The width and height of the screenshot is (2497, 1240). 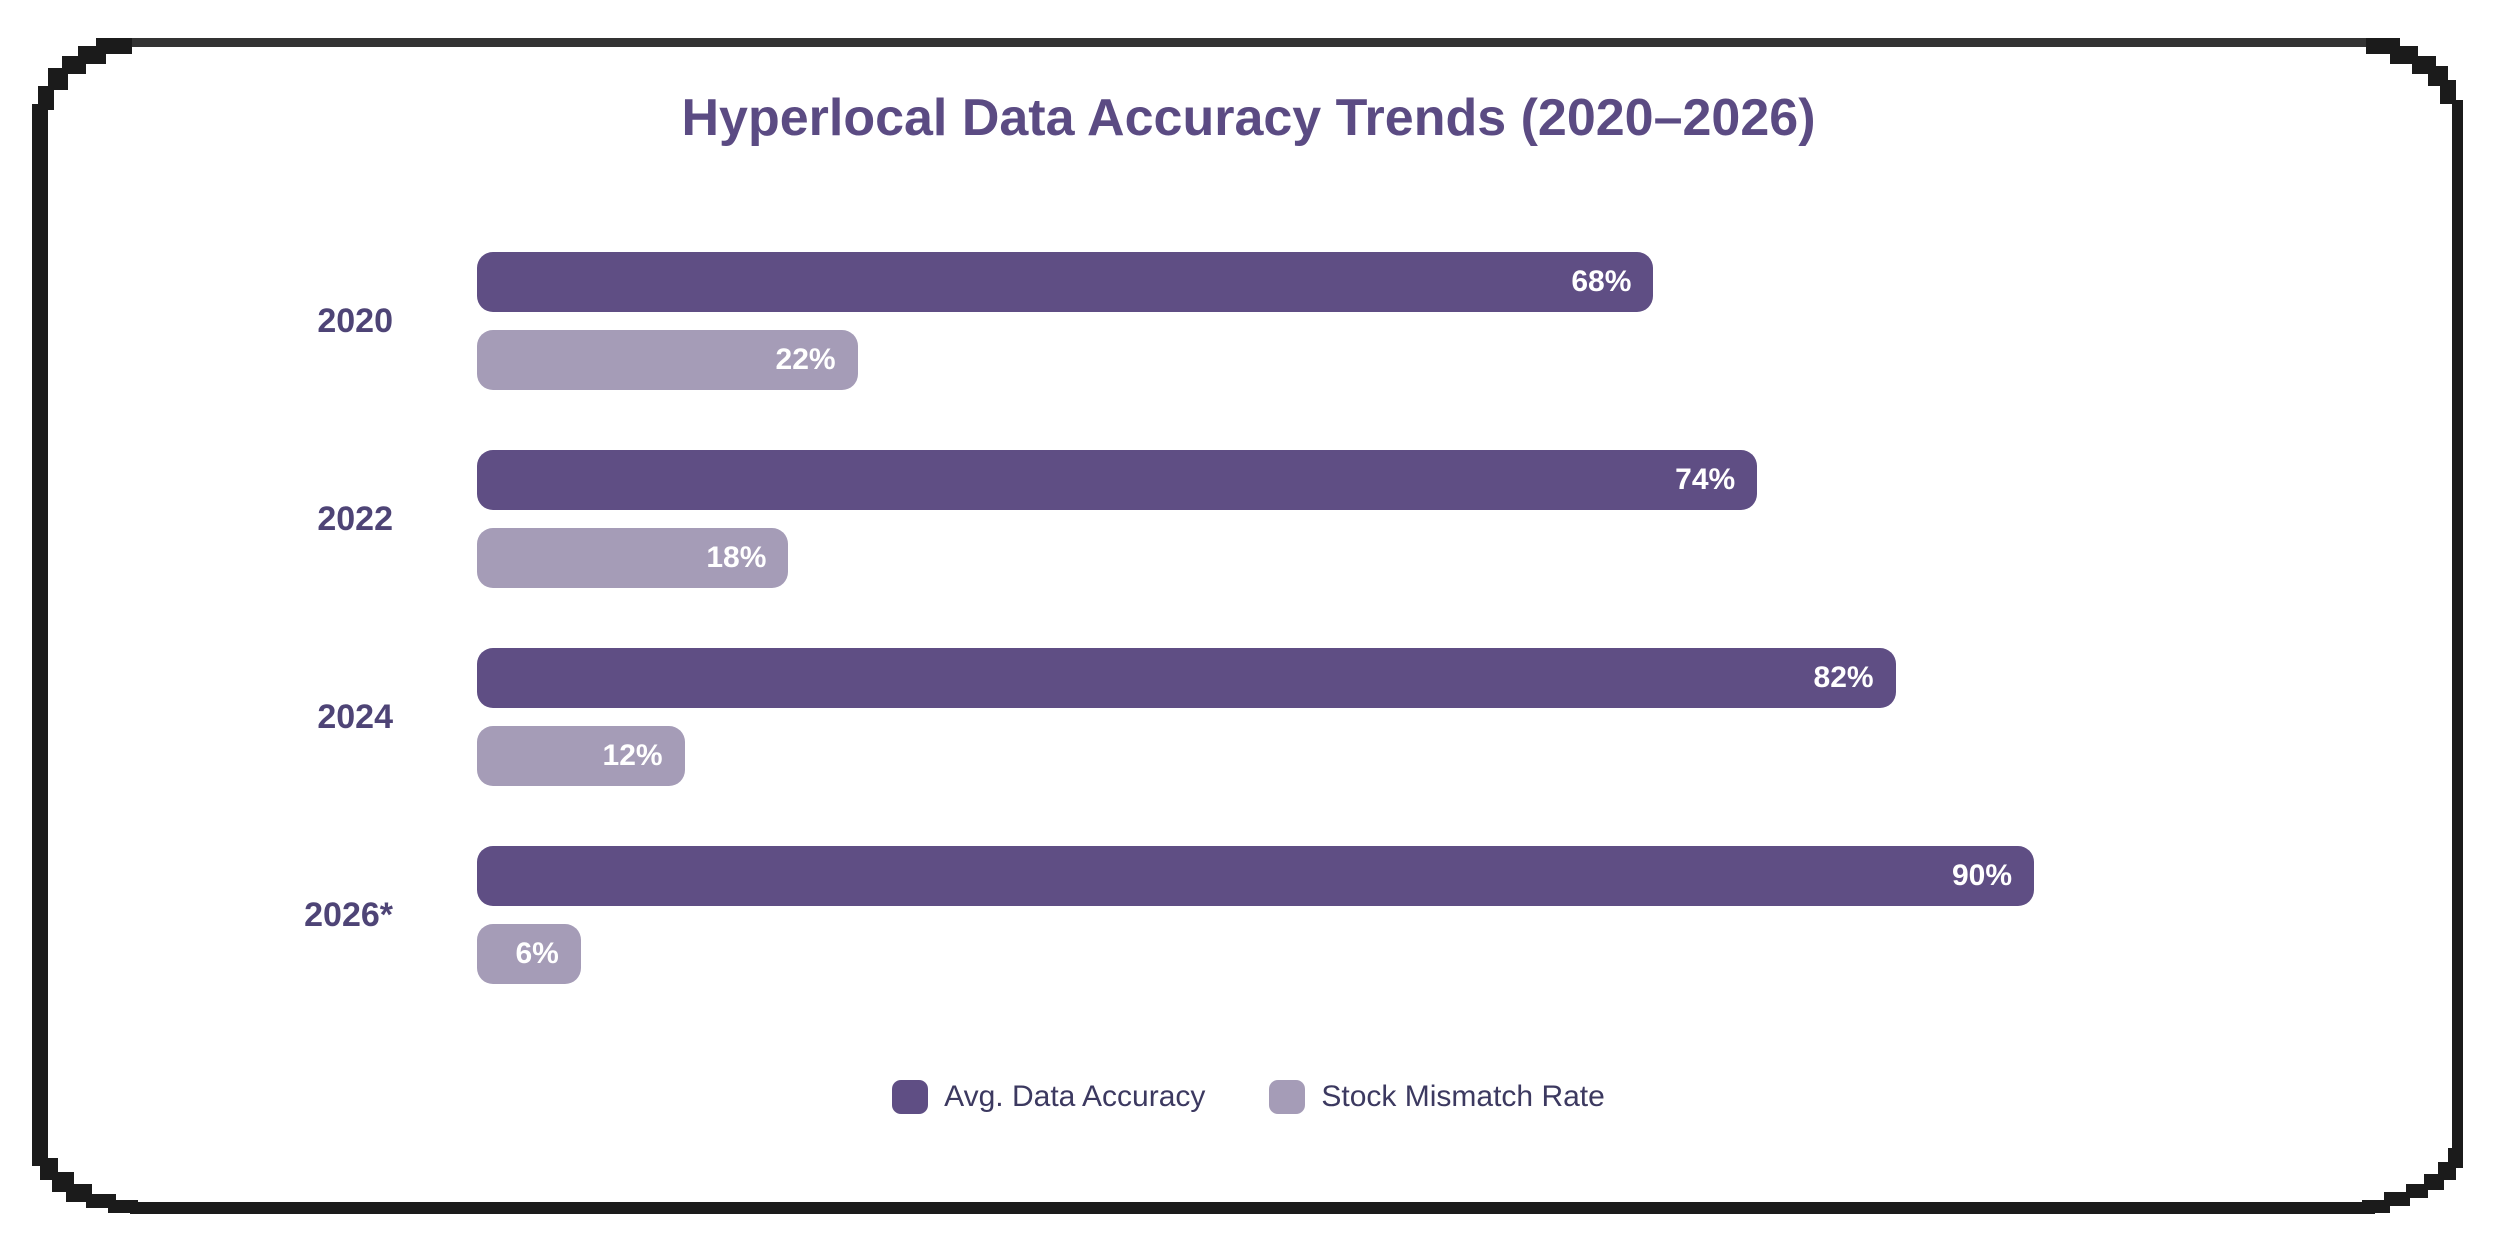 What do you see at coordinates (581, 756) in the screenshot?
I see `mismatch-bar: 12%` at bounding box center [581, 756].